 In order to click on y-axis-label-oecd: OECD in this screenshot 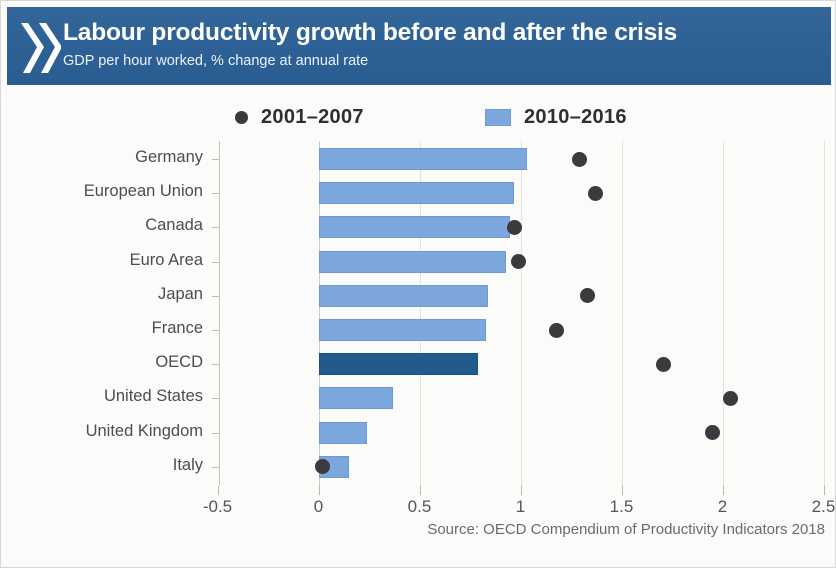, I will do `click(179, 362)`.